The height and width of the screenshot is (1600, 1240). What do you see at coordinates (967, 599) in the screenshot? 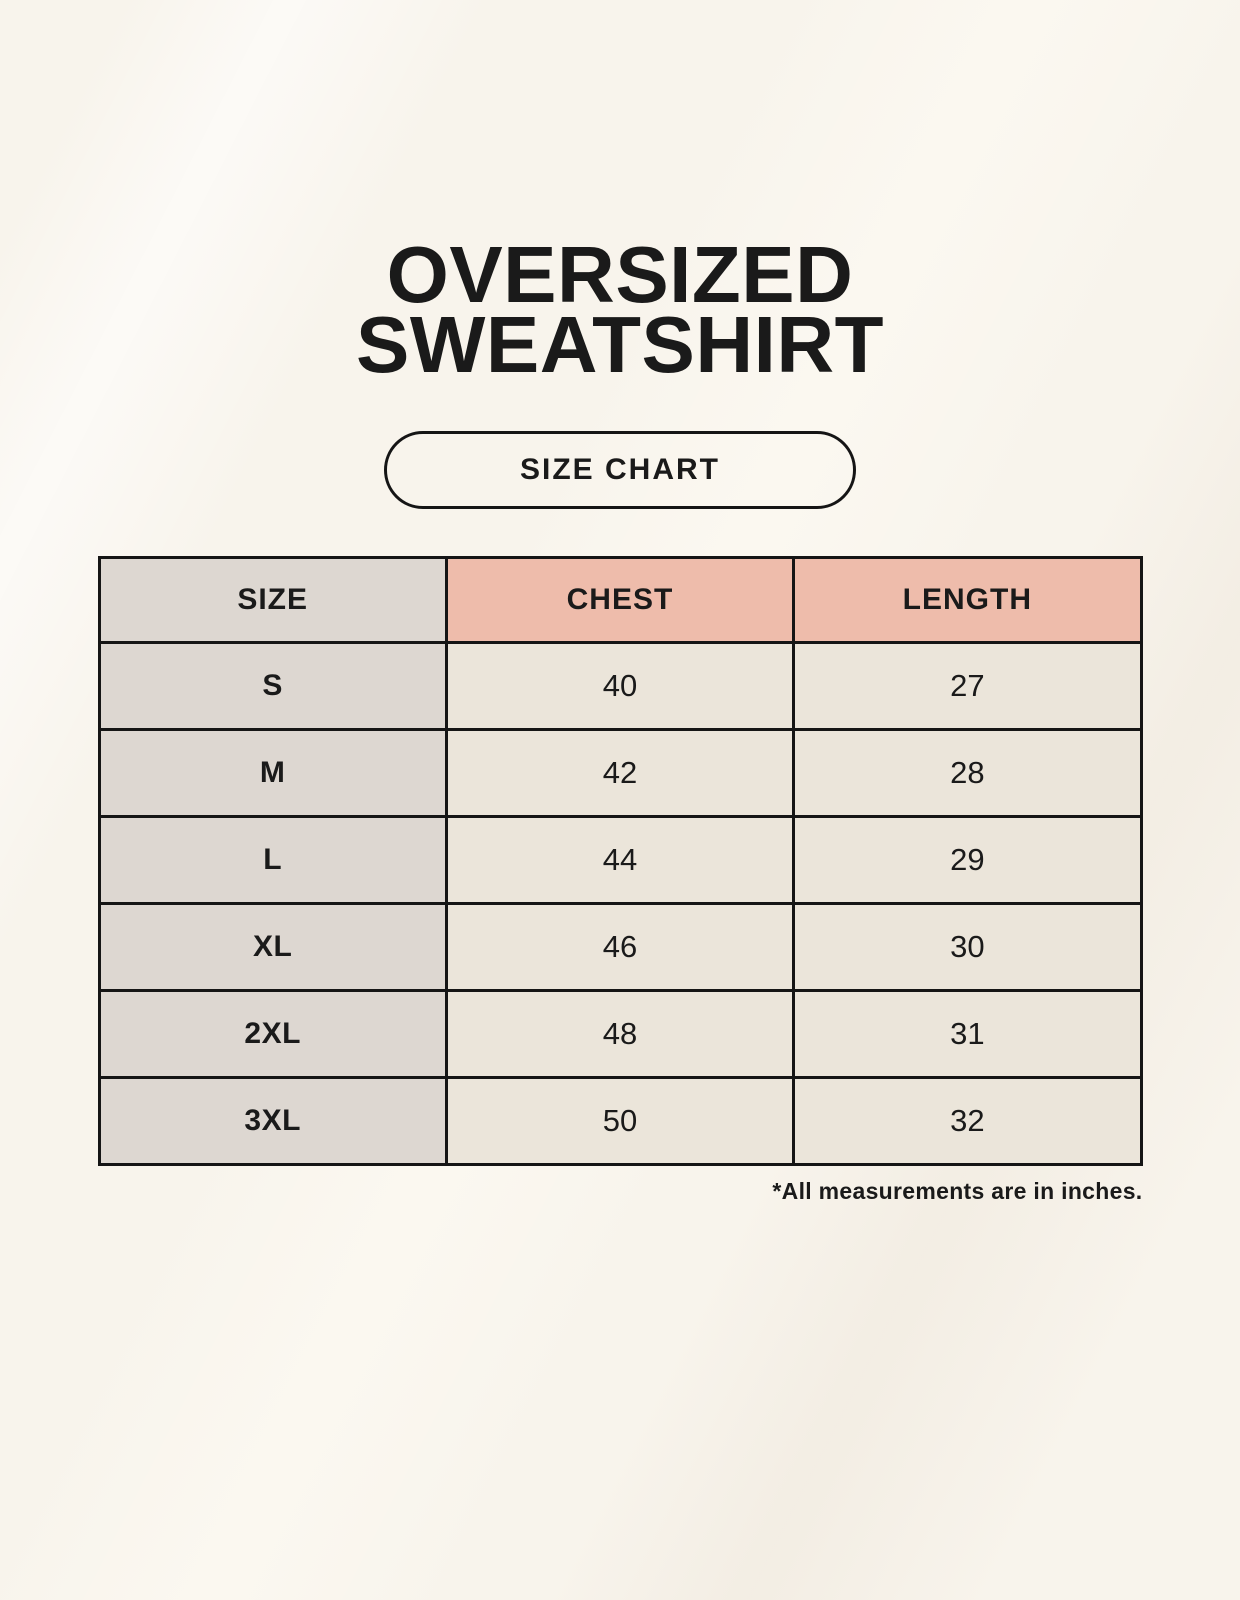
I see `column-header-length: LENGTH` at bounding box center [967, 599].